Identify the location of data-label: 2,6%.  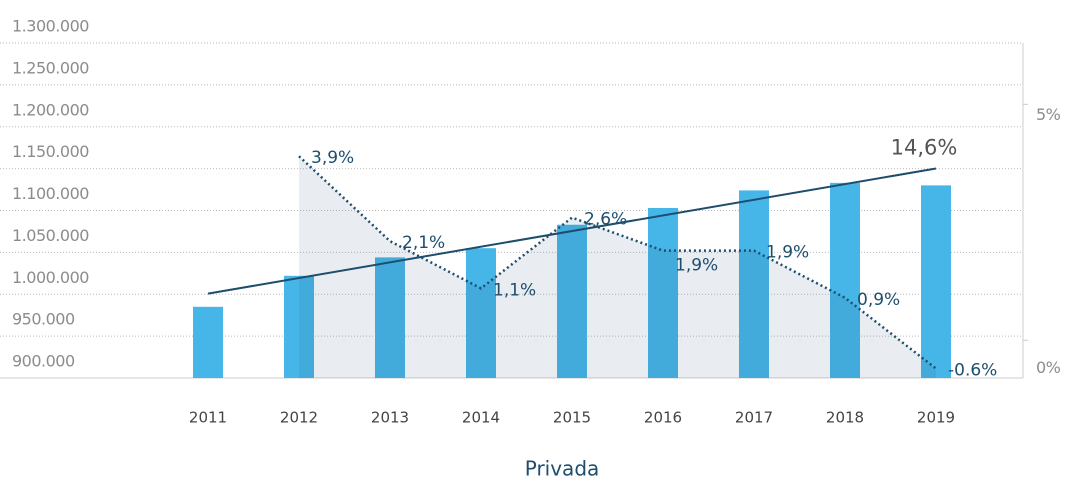
(605, 220).